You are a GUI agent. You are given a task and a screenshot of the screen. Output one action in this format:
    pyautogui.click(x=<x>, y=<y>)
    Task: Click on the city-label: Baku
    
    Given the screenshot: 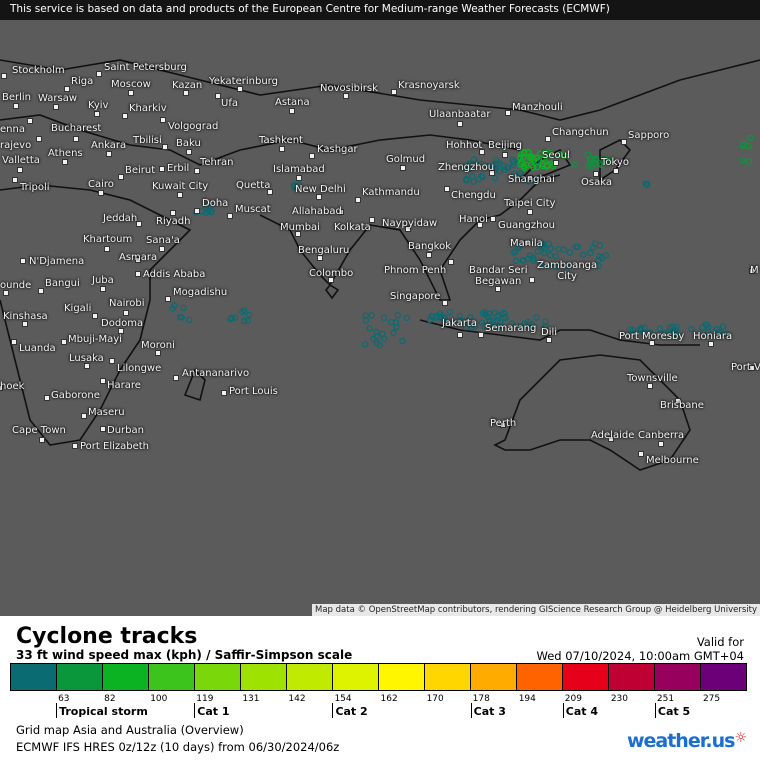 What is the action you would take?
    pyautogui.click(x=188, y=143)
    